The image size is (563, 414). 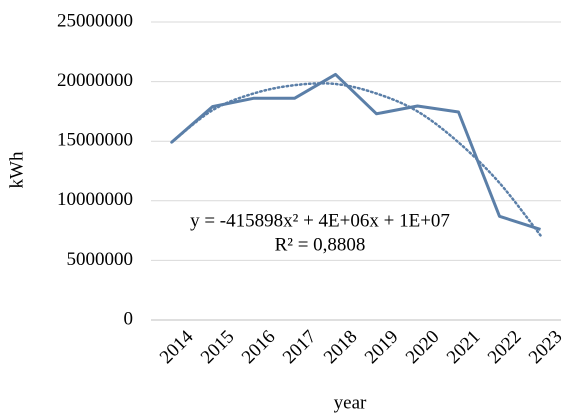 I want to click on y-axis-label: kWh, so click(x=16, y=169).